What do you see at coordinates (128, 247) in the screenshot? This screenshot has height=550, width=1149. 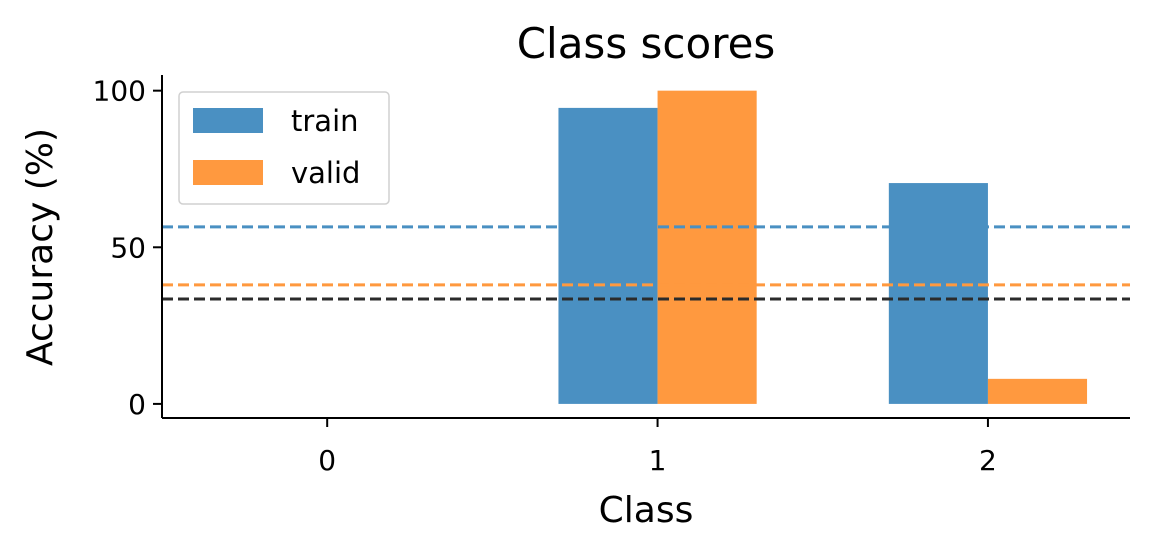 I see `y-tick-label-50: 50` at bounding box center [128, 247].